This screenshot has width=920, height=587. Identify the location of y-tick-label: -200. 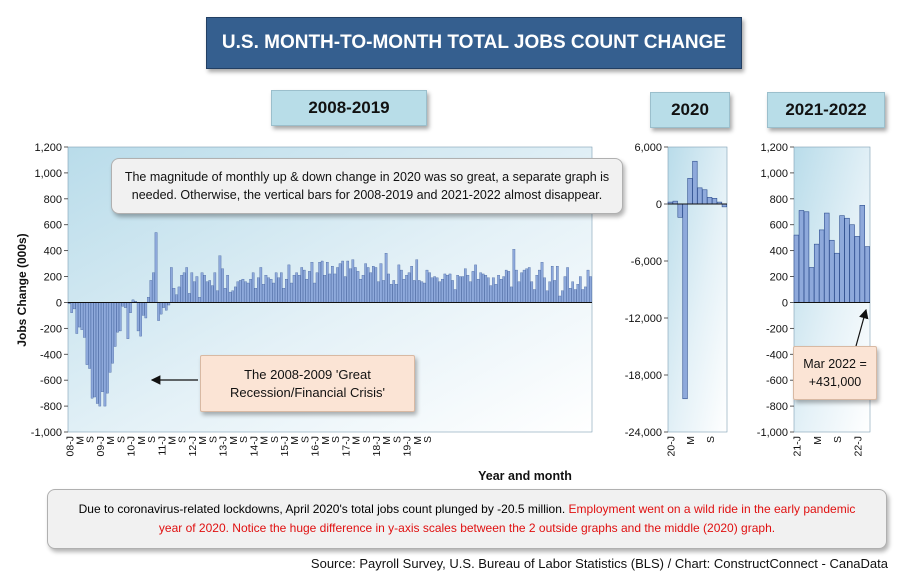
(51, 329).